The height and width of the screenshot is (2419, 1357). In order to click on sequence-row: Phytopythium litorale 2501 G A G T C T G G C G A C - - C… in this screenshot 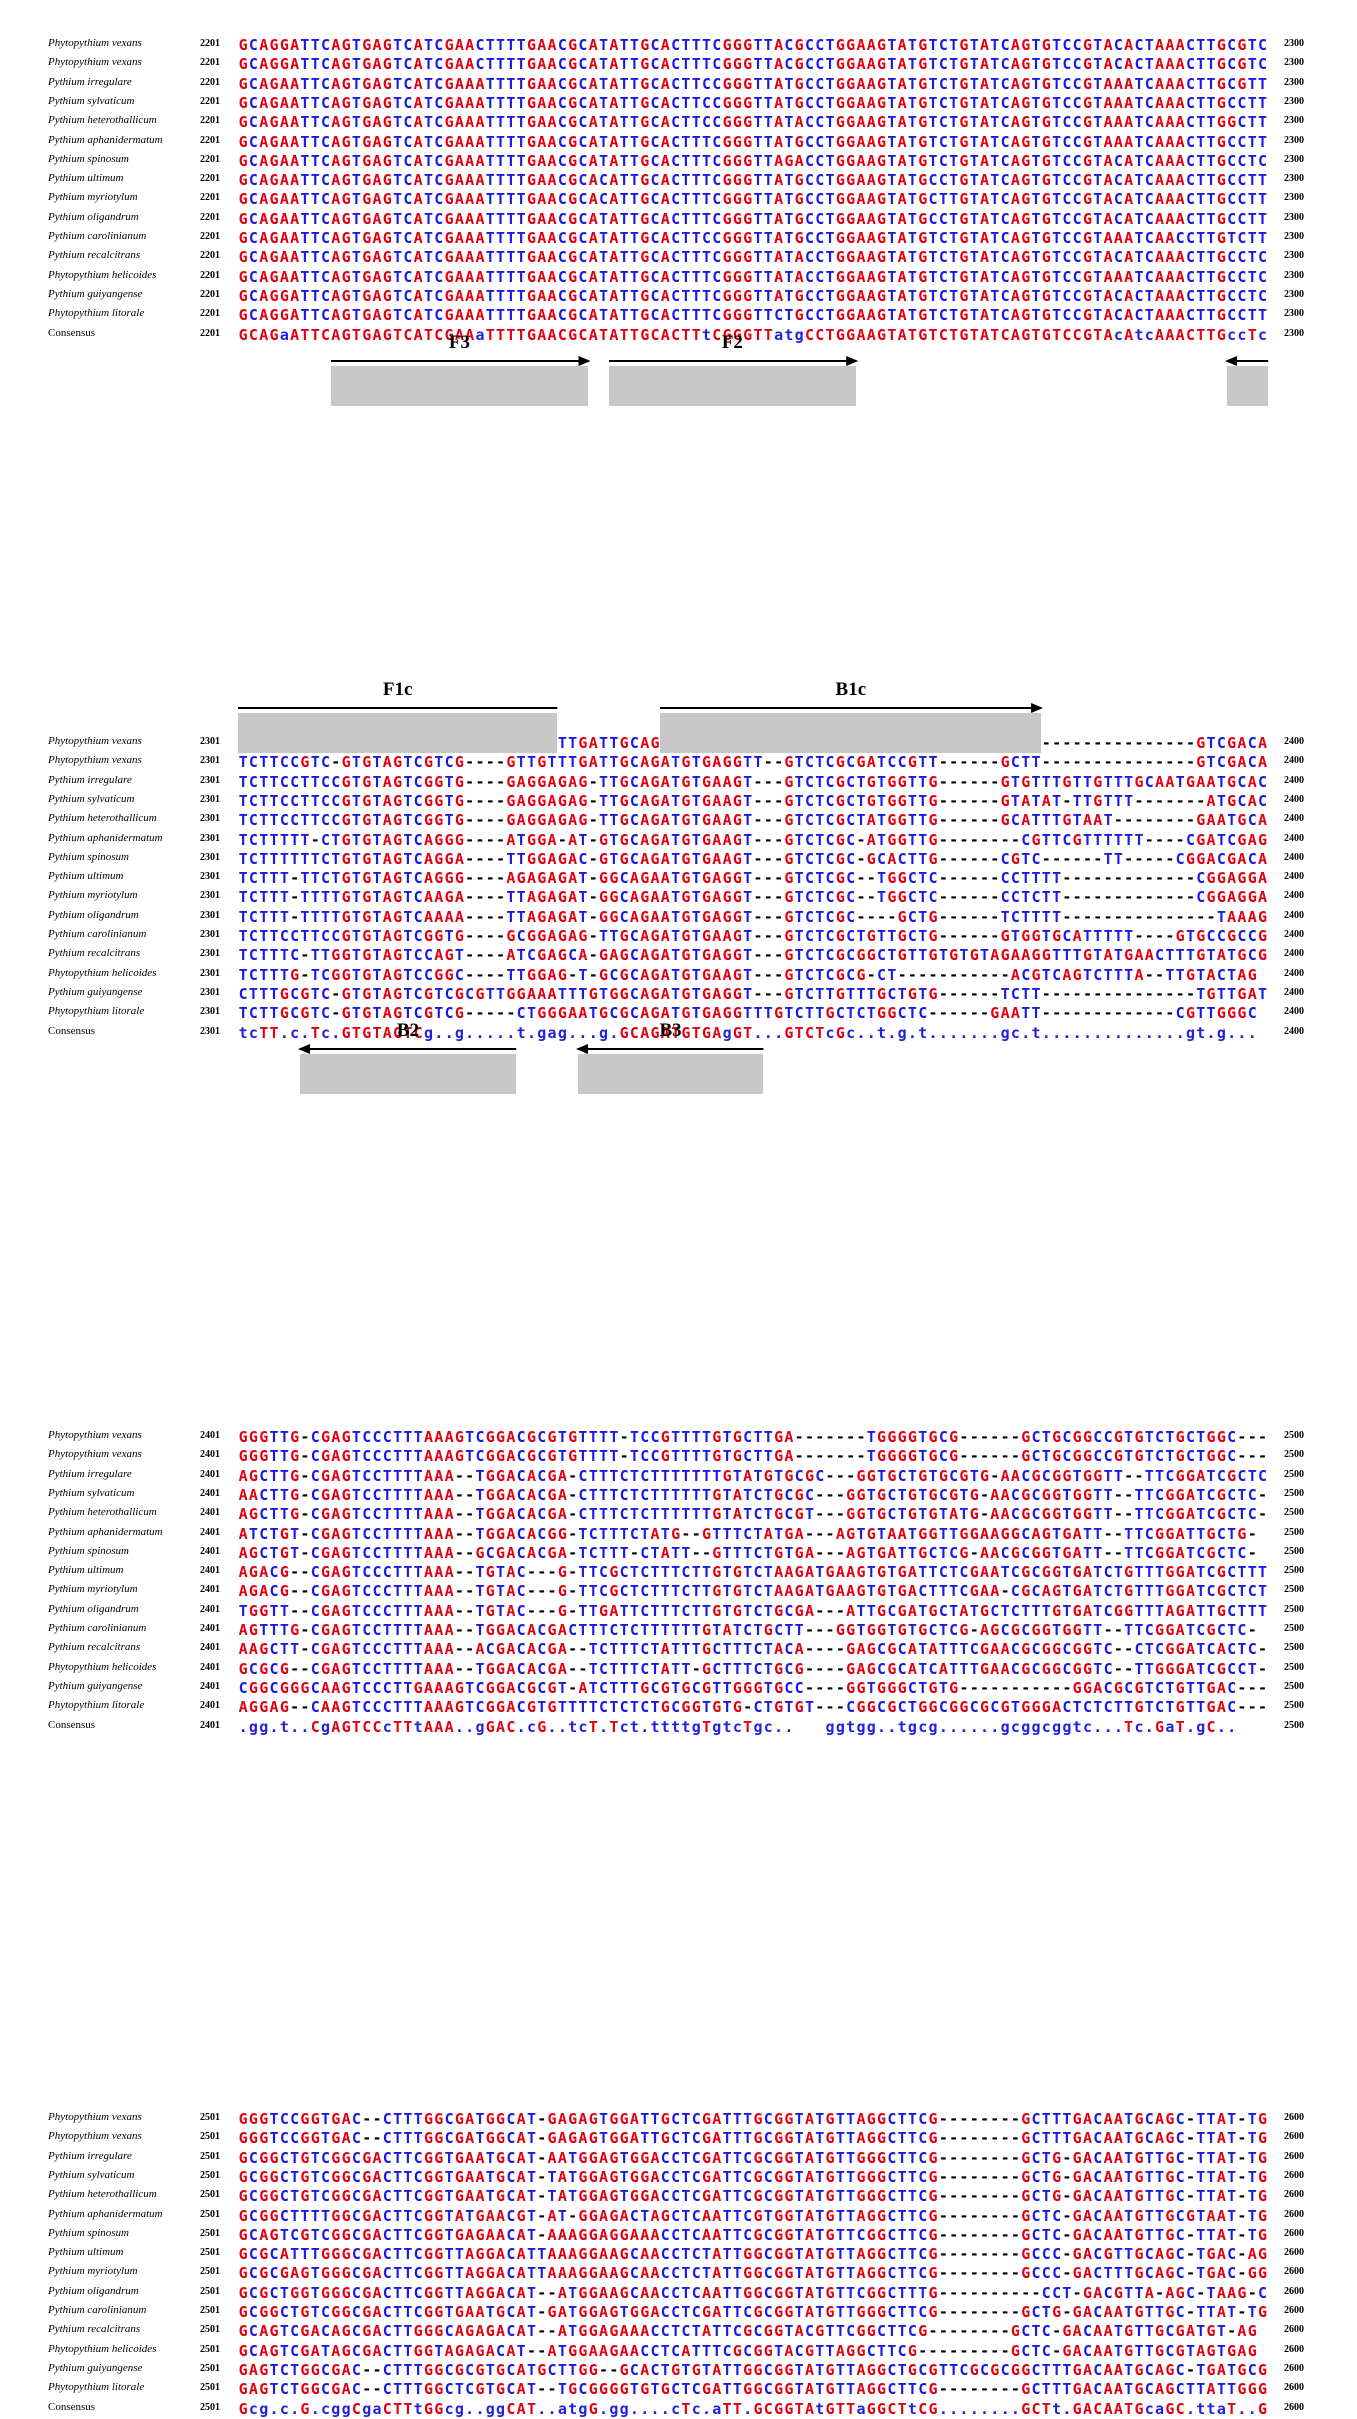, I will do `click(678, 2389)`.